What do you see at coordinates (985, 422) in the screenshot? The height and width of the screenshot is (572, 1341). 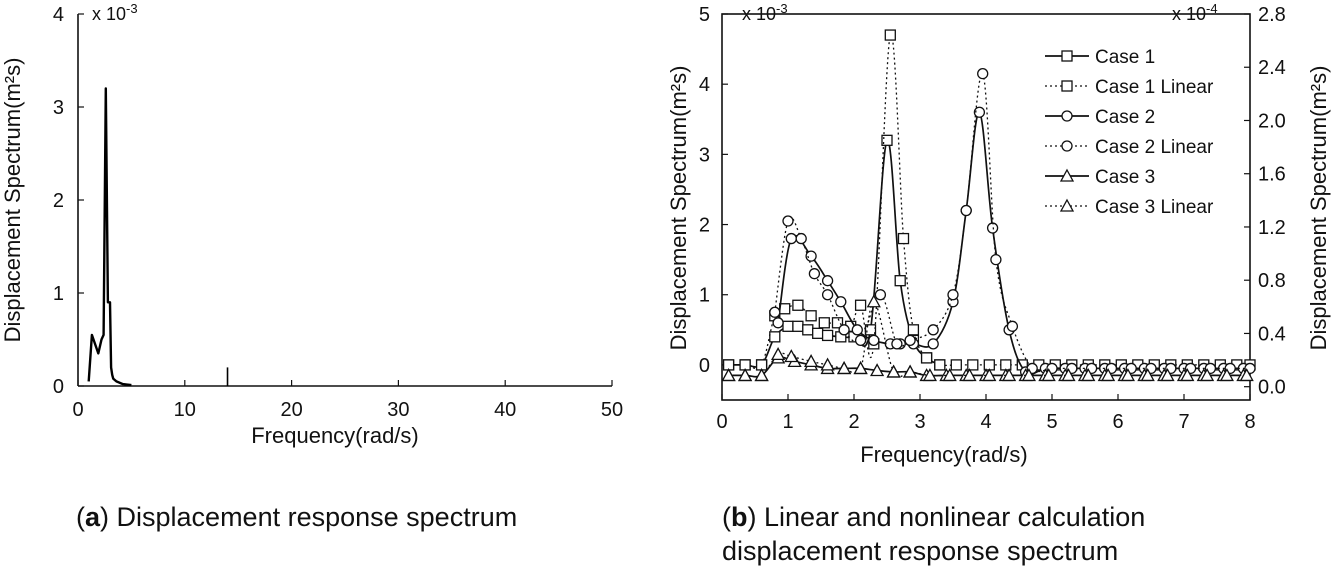 I see `chart-b-xtick-label: 4` at bounding box center [985, 422].